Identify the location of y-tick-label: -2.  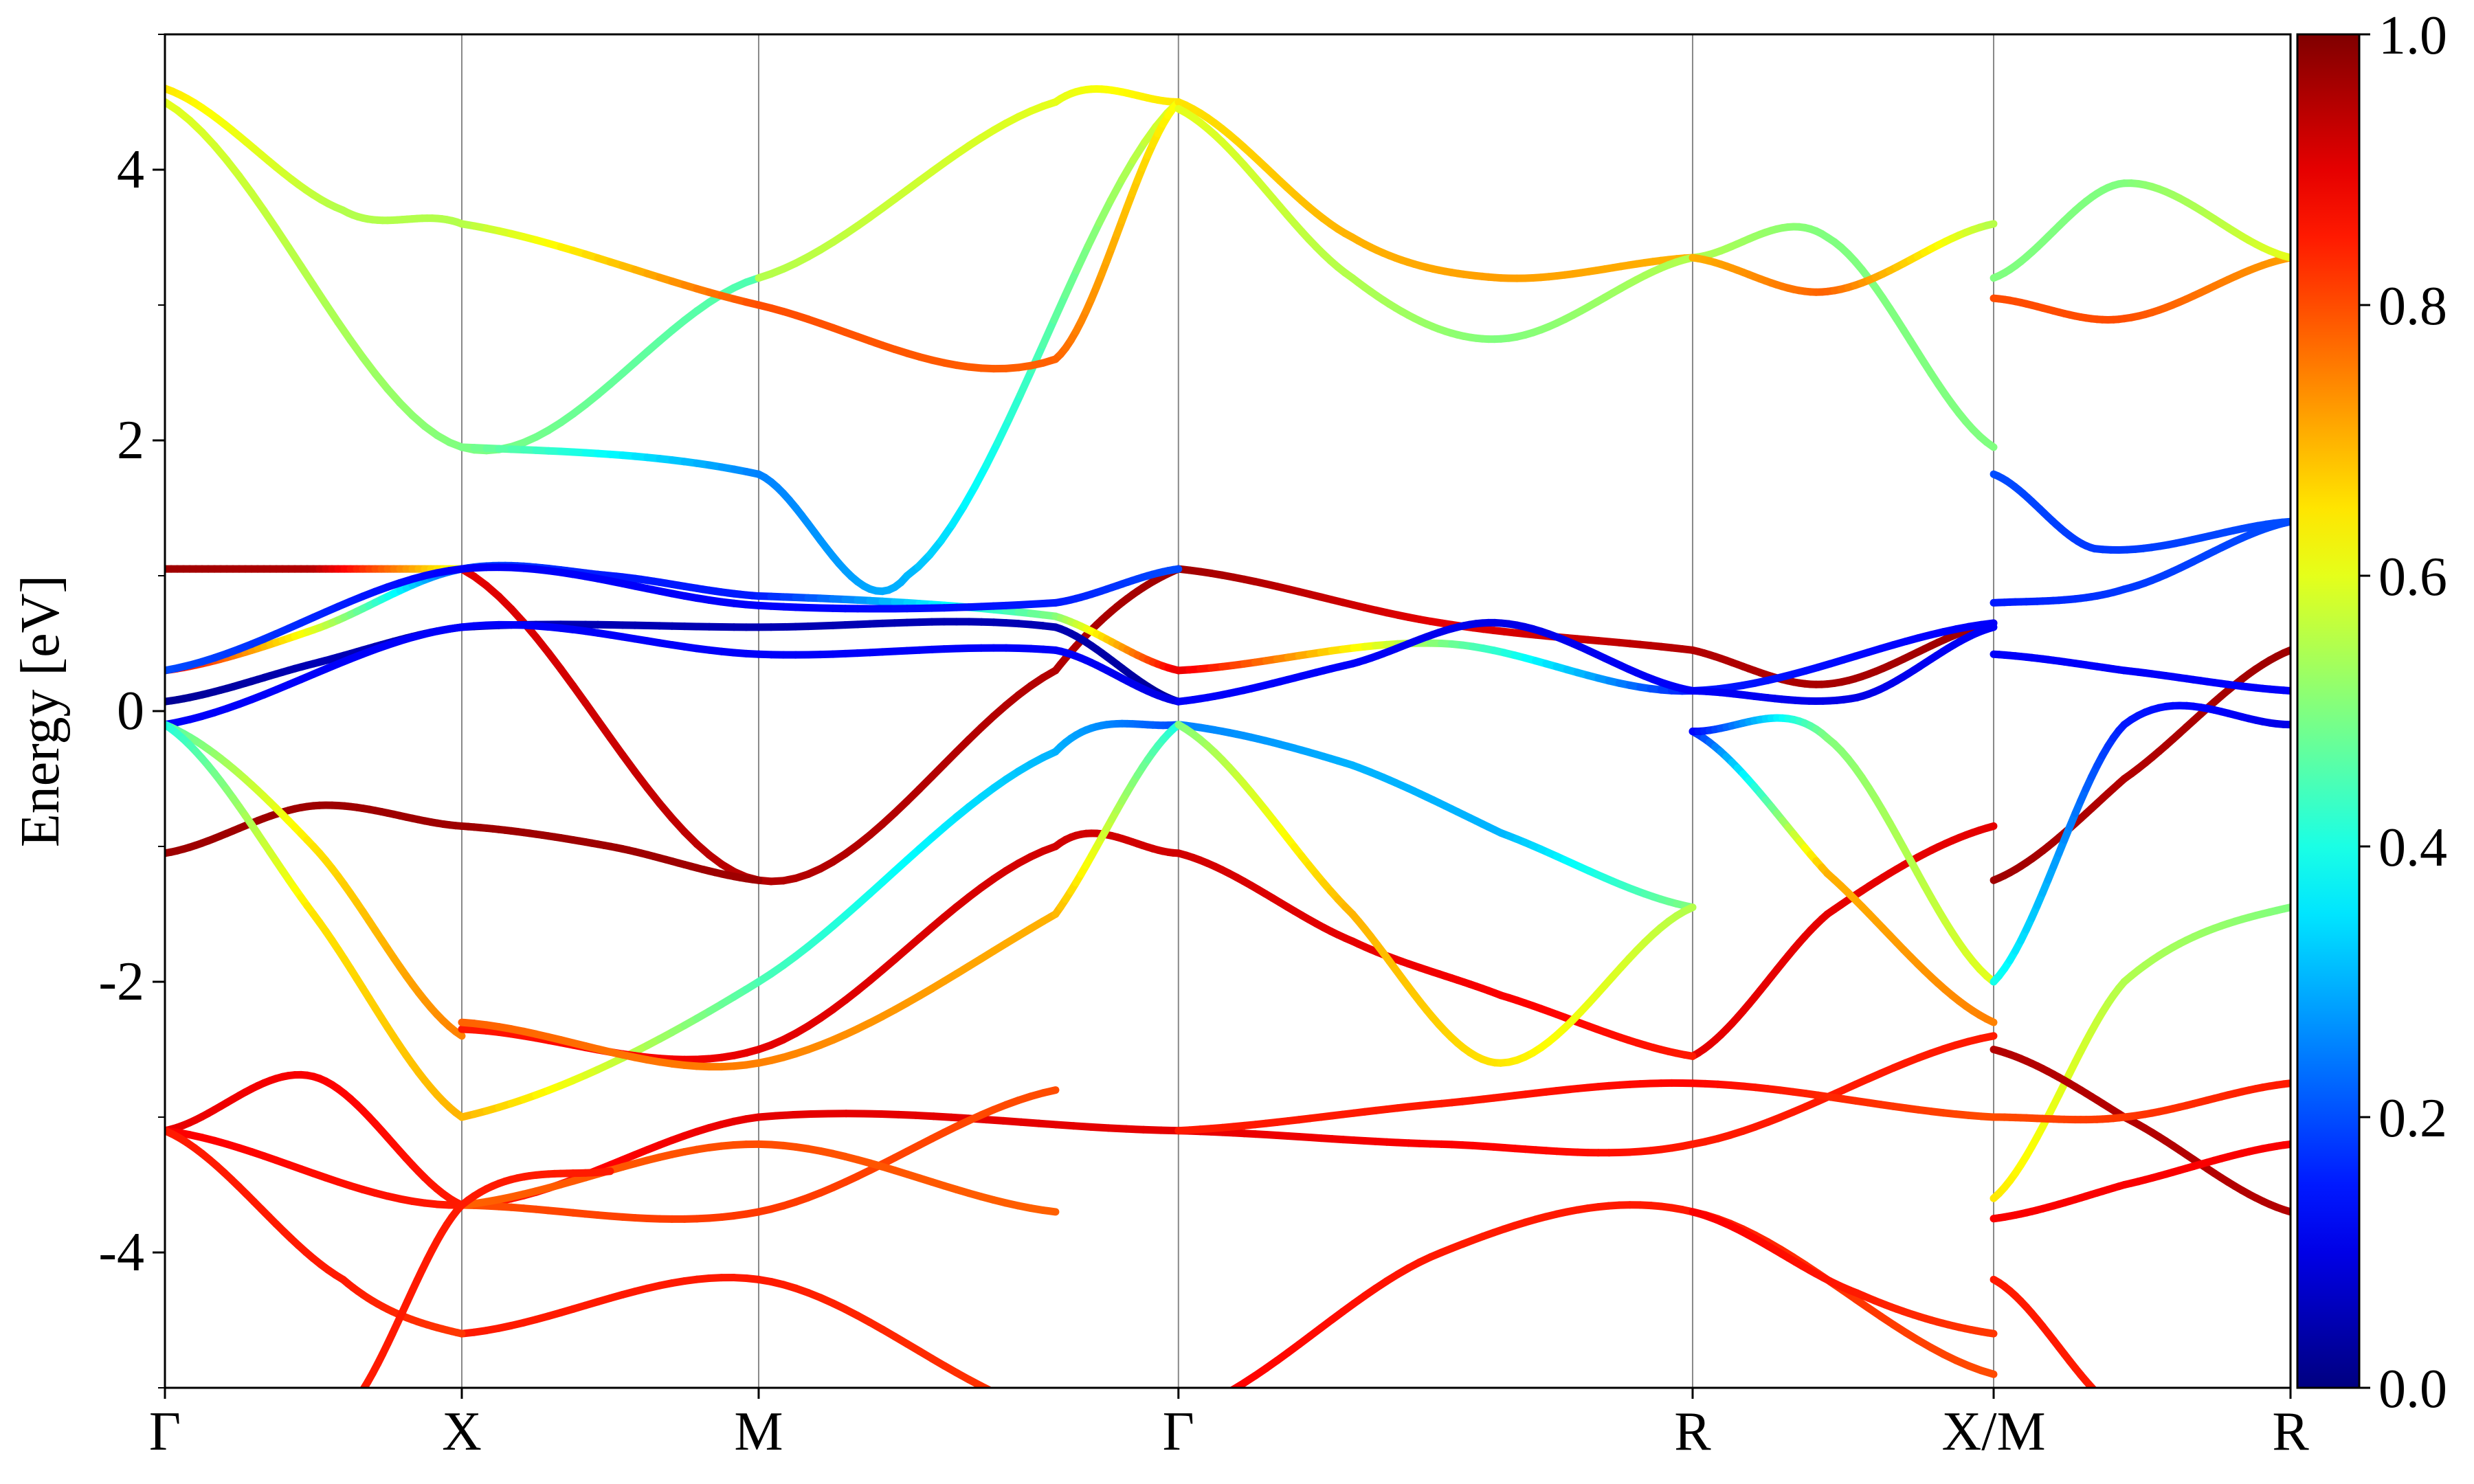
(121, 982).